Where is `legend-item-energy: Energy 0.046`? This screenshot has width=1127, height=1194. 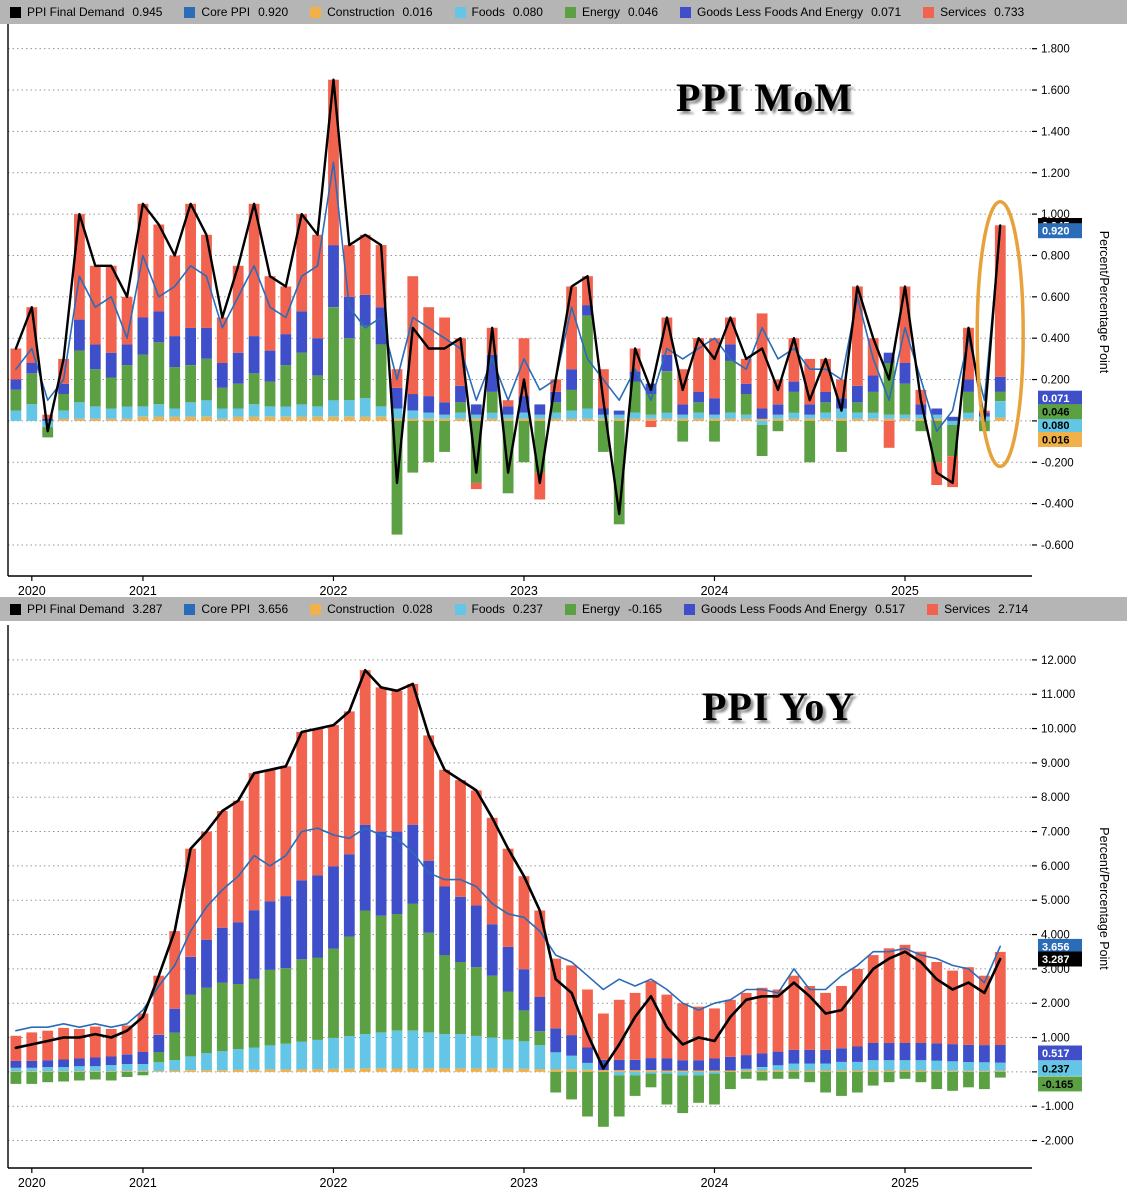
legend-item-energy: Energy 0.046 is located at coordinates (611, 12).